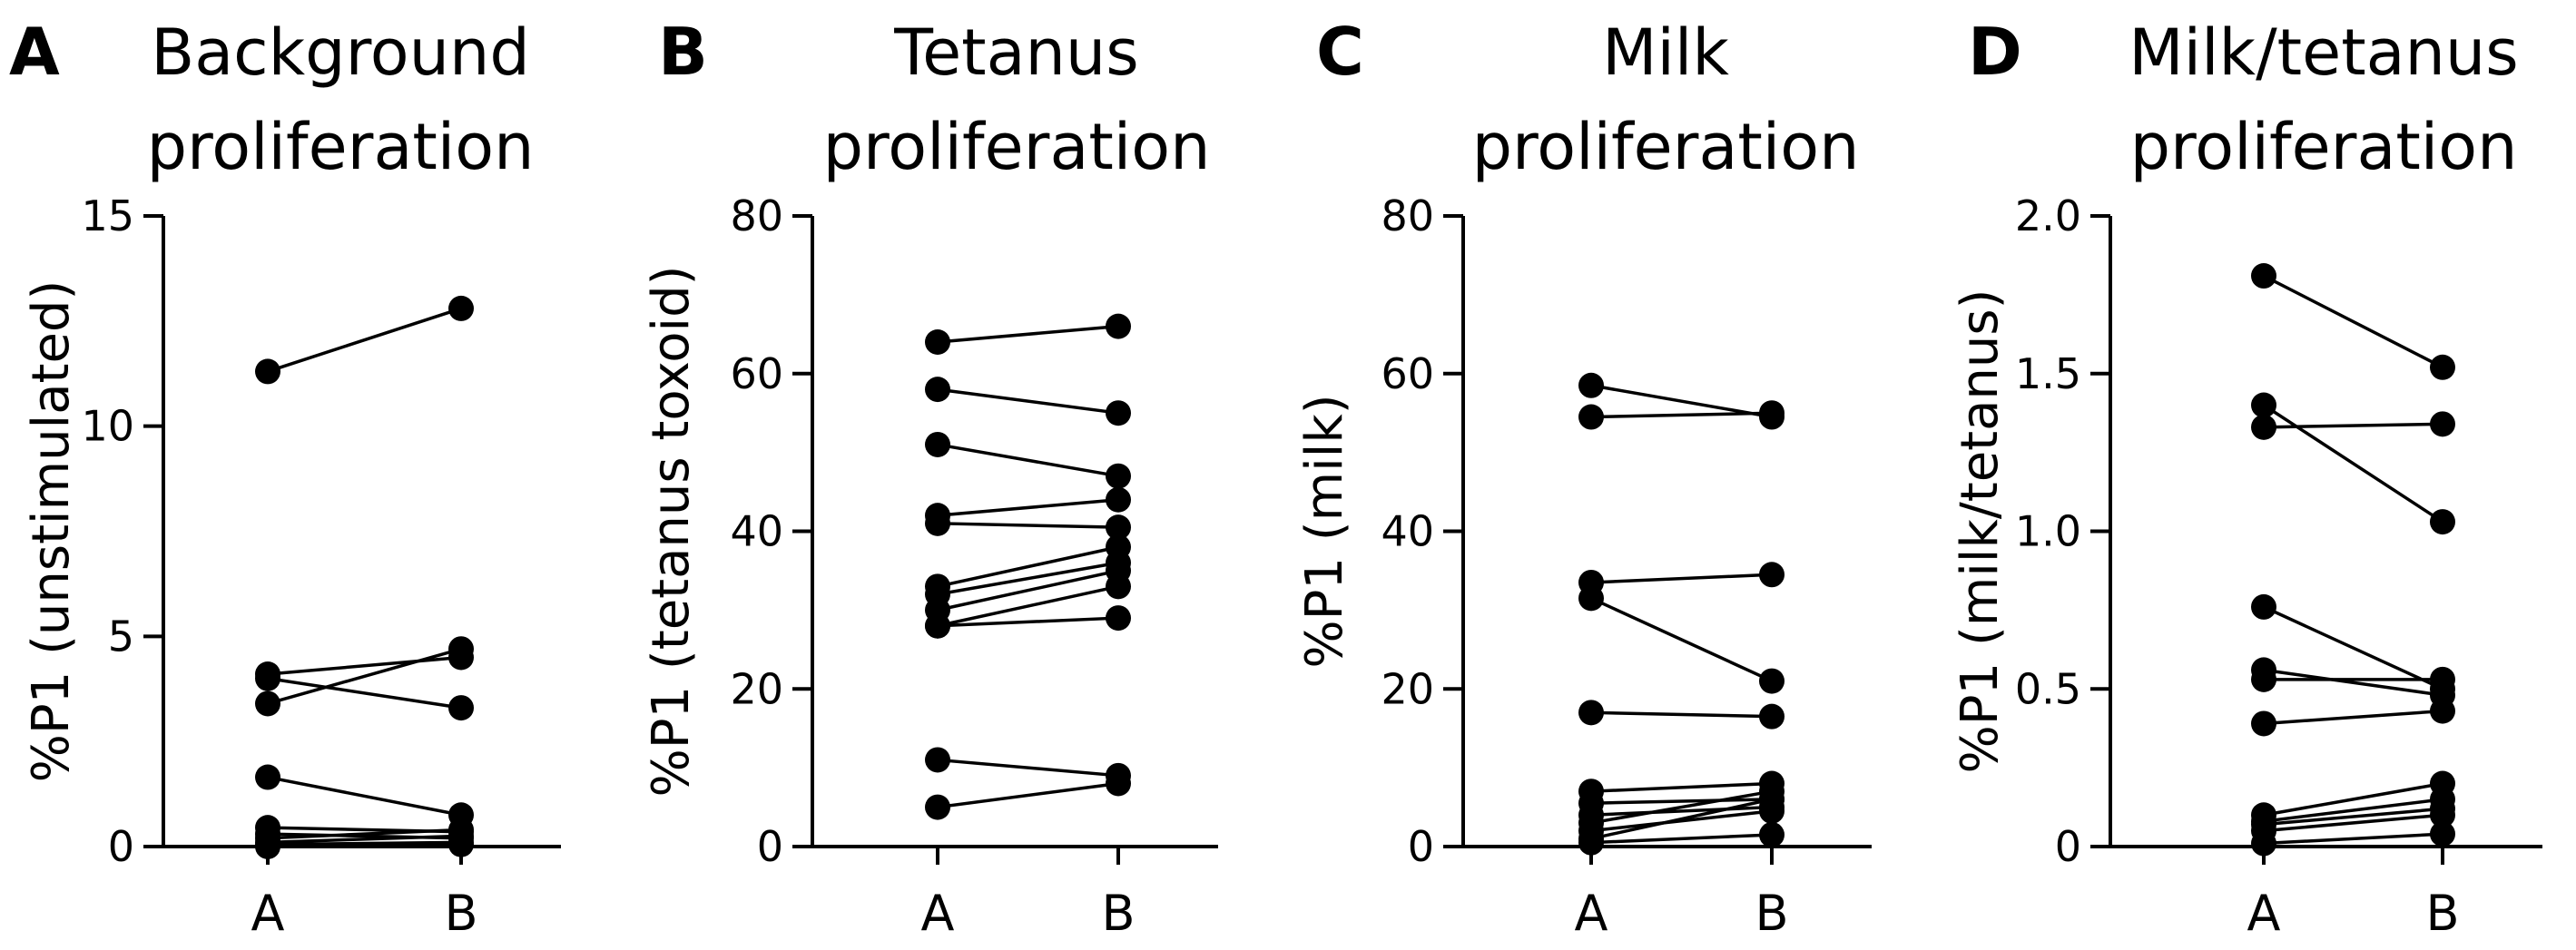  What do you see at coordinates (121, 846) in the screenshot?
I see `panel-a-y-tick-label: 0` at bounding box center [121, 846].